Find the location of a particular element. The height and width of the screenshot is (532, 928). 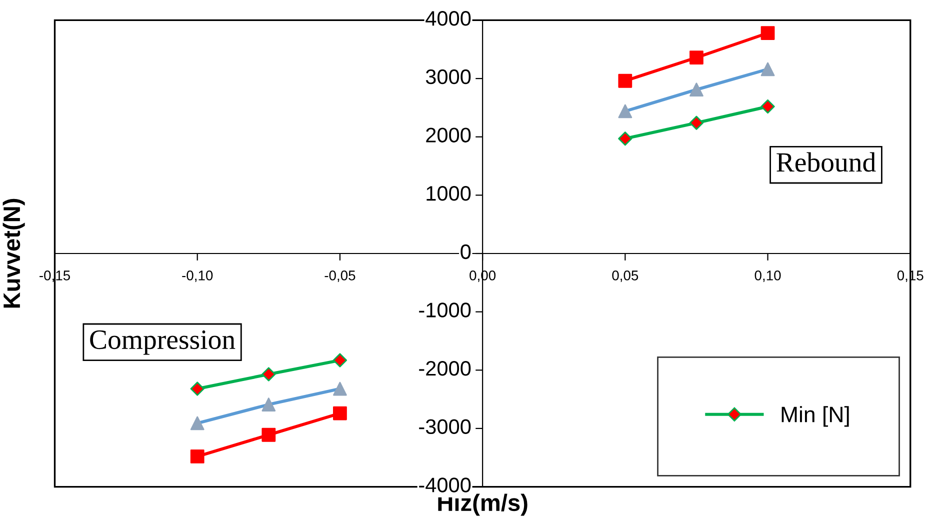

y-tick-label: -2000 is located at coordinates (445, 368).